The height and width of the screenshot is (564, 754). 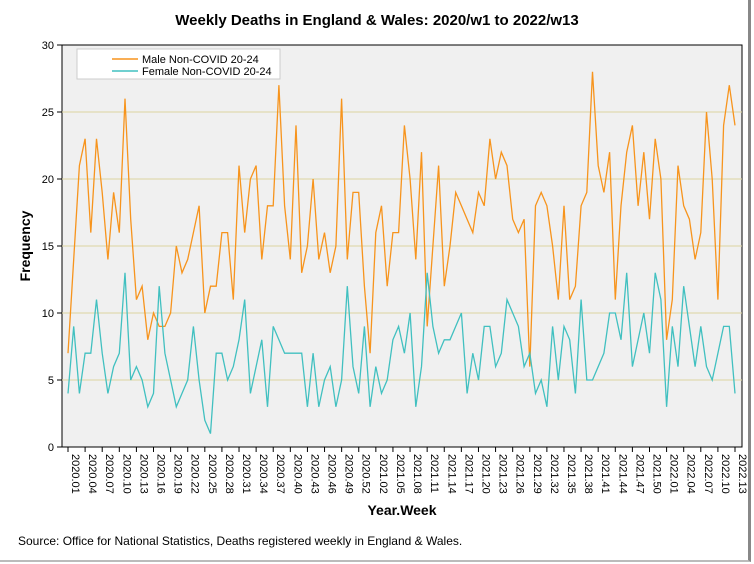 What do you see at coordinates (742, 474) in the screenshot?
I see `x-tick-label: 2022.13` at bounding box center [742, 474].